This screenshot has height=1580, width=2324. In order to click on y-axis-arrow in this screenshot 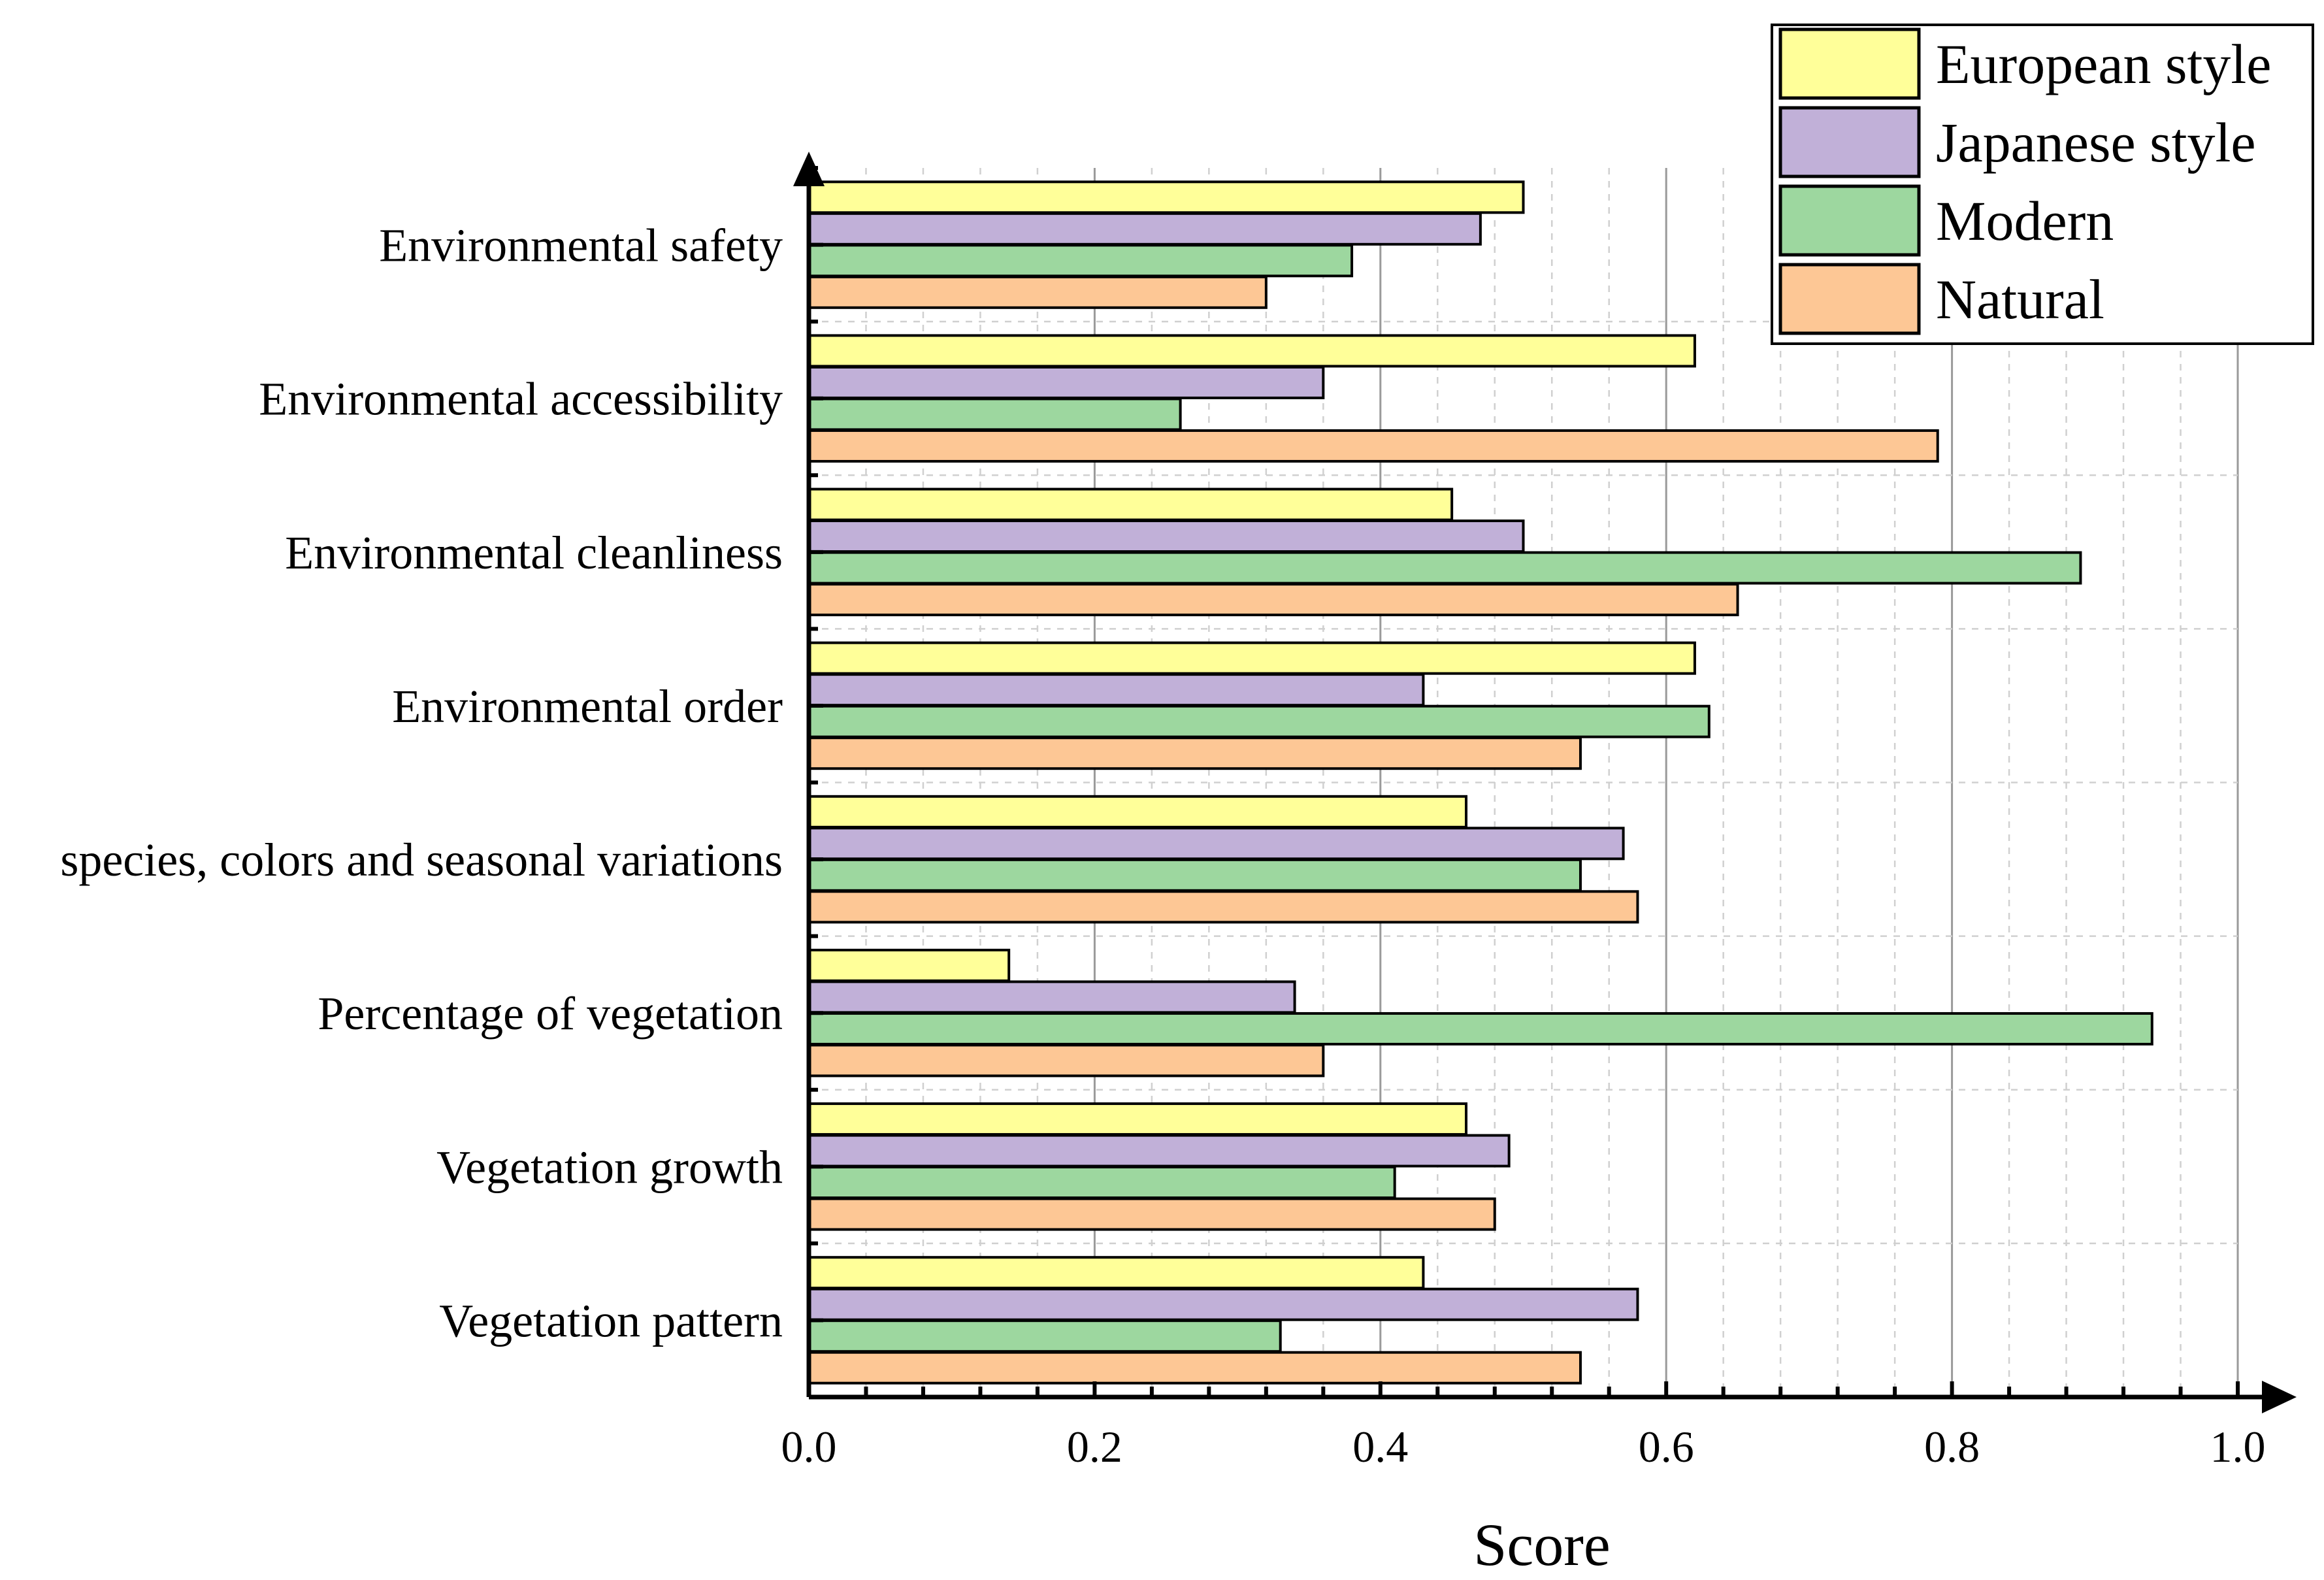, I will do `click(809, 169)`.